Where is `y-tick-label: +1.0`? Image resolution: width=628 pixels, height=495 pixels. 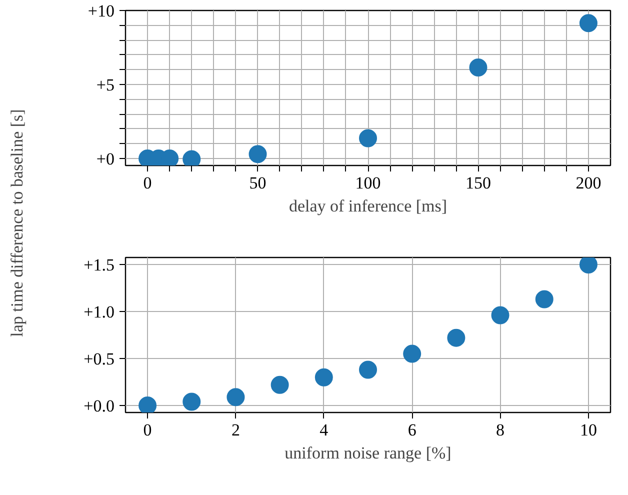 y-tick-label: +1.0 is located at coordinates (99, 312).